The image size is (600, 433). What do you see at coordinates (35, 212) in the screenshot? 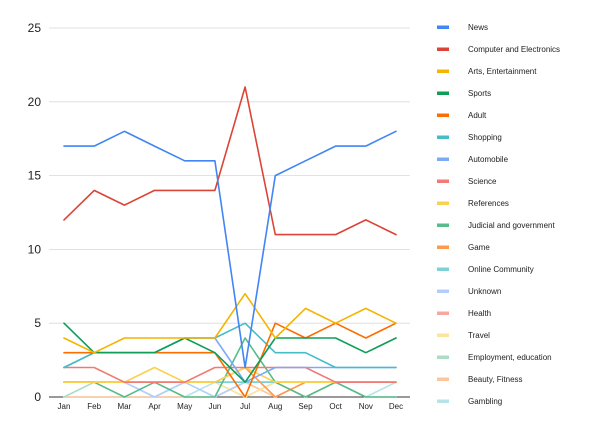
I see `y-axis-tick-labels: 0 5 10 15 20 25` at bounding box center [35, 212].